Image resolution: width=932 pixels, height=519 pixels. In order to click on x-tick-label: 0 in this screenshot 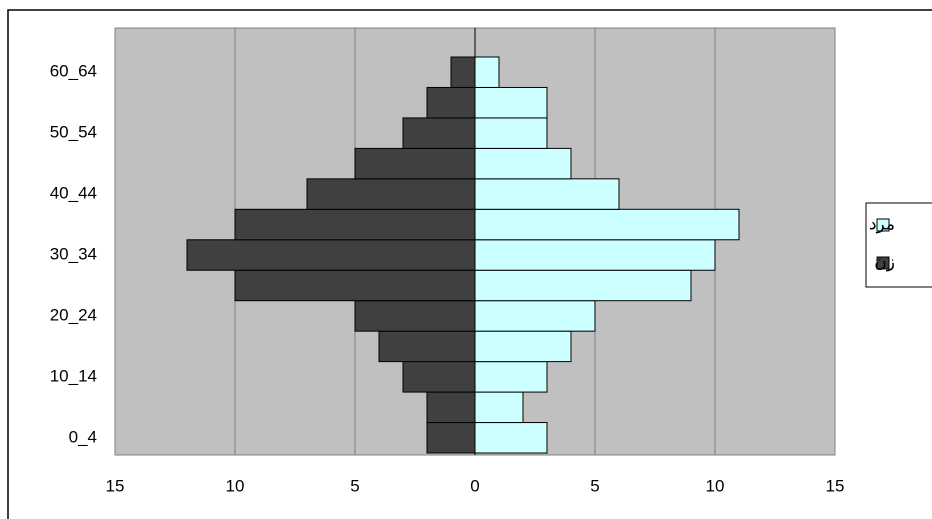, I will do `click(474, 485)`.